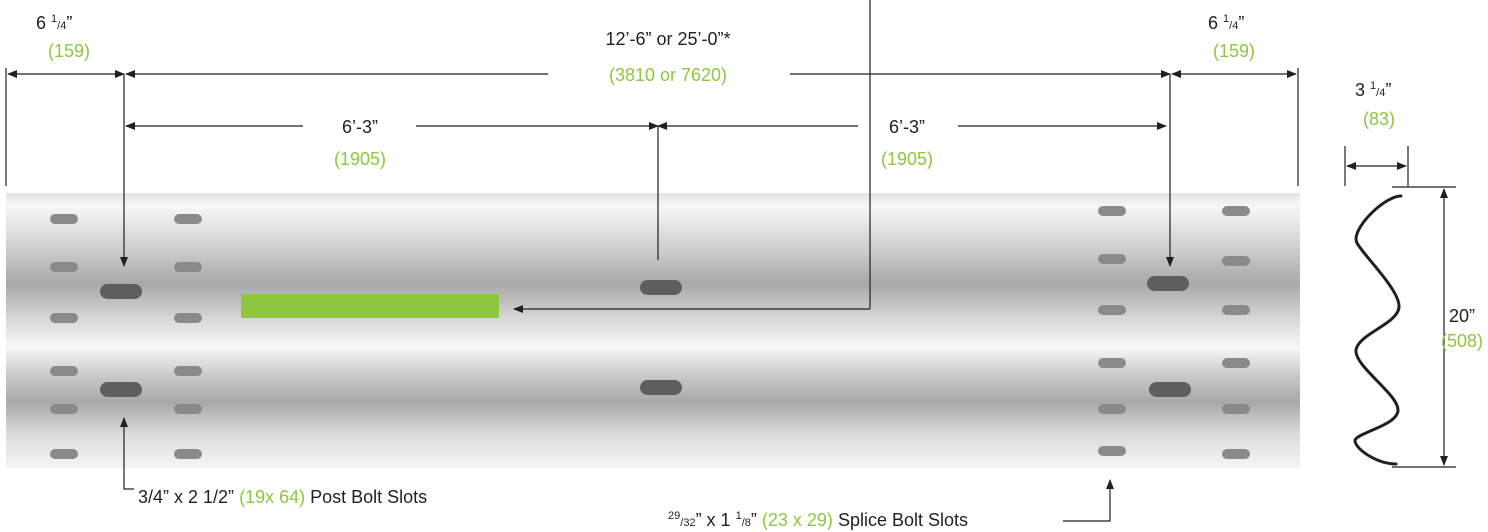  I want to click on left-end-imperial: 6 1/4”, so click(54, 23).